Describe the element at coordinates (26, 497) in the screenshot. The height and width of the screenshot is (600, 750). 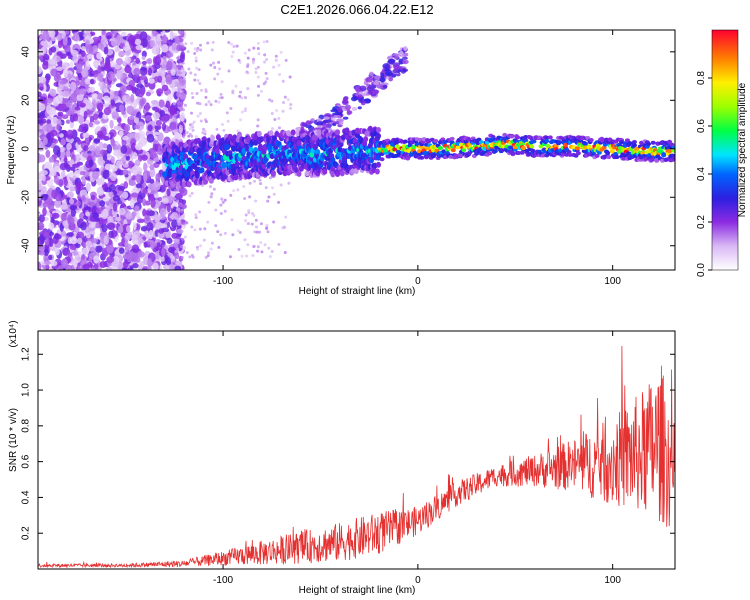
I see `snr-y-tick-label: 0.4` at that location.